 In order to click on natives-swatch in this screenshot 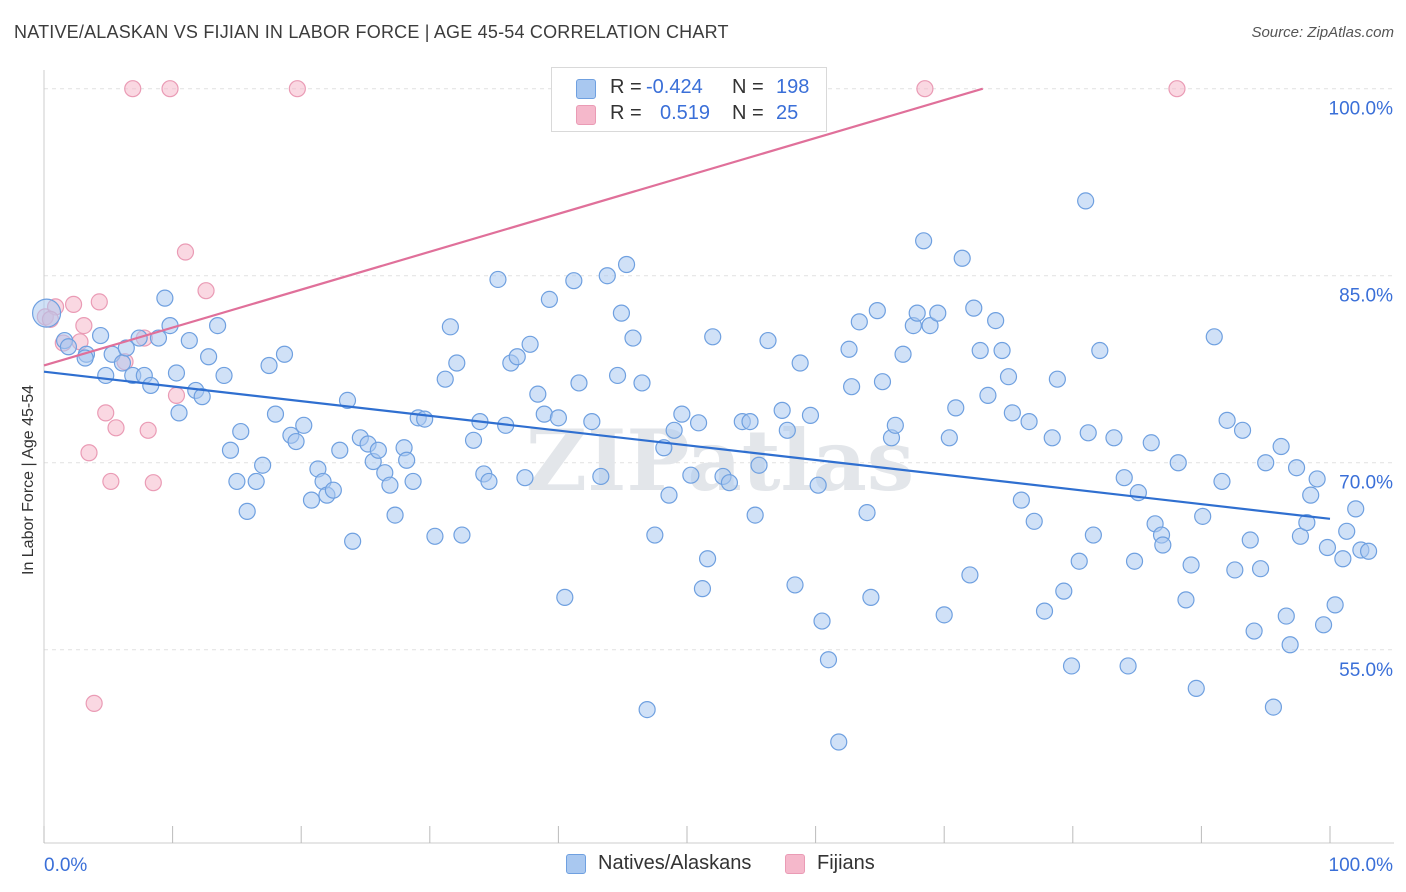, I will do `click(586, 89)`.